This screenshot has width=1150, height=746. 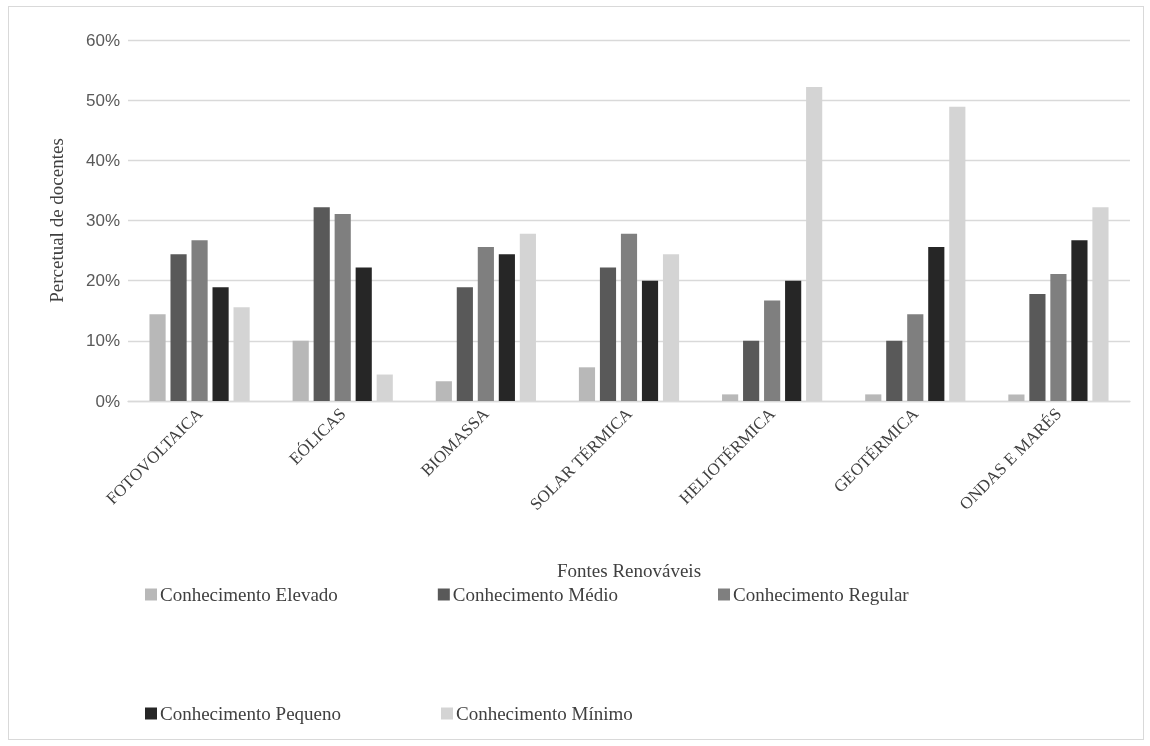 What do you see at coordinates (629, 570) in the screenshot?
I see `x-axis-title: Fontes Renováveis` at bounding box center [629, 570].